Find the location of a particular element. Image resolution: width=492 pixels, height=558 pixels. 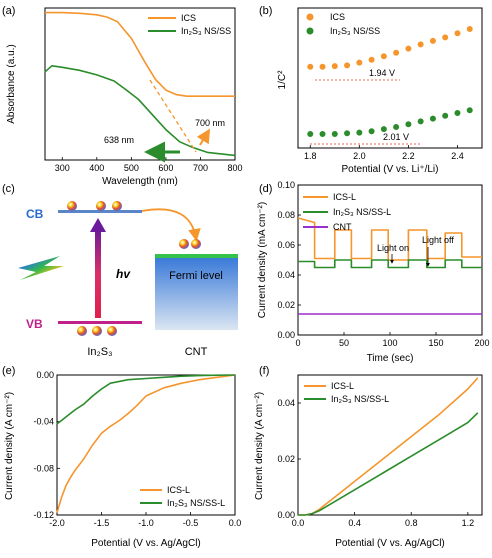

panel-d-xlabel: Time (sec) is located at coordinates (390, 358).